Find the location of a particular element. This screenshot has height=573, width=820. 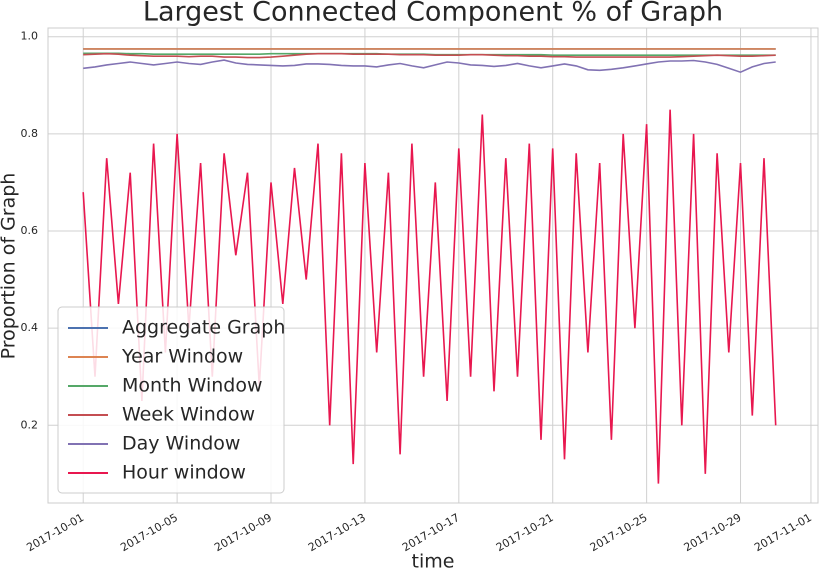

x-tick-label: 2017-10-09 is located at coordinates (243, 532).